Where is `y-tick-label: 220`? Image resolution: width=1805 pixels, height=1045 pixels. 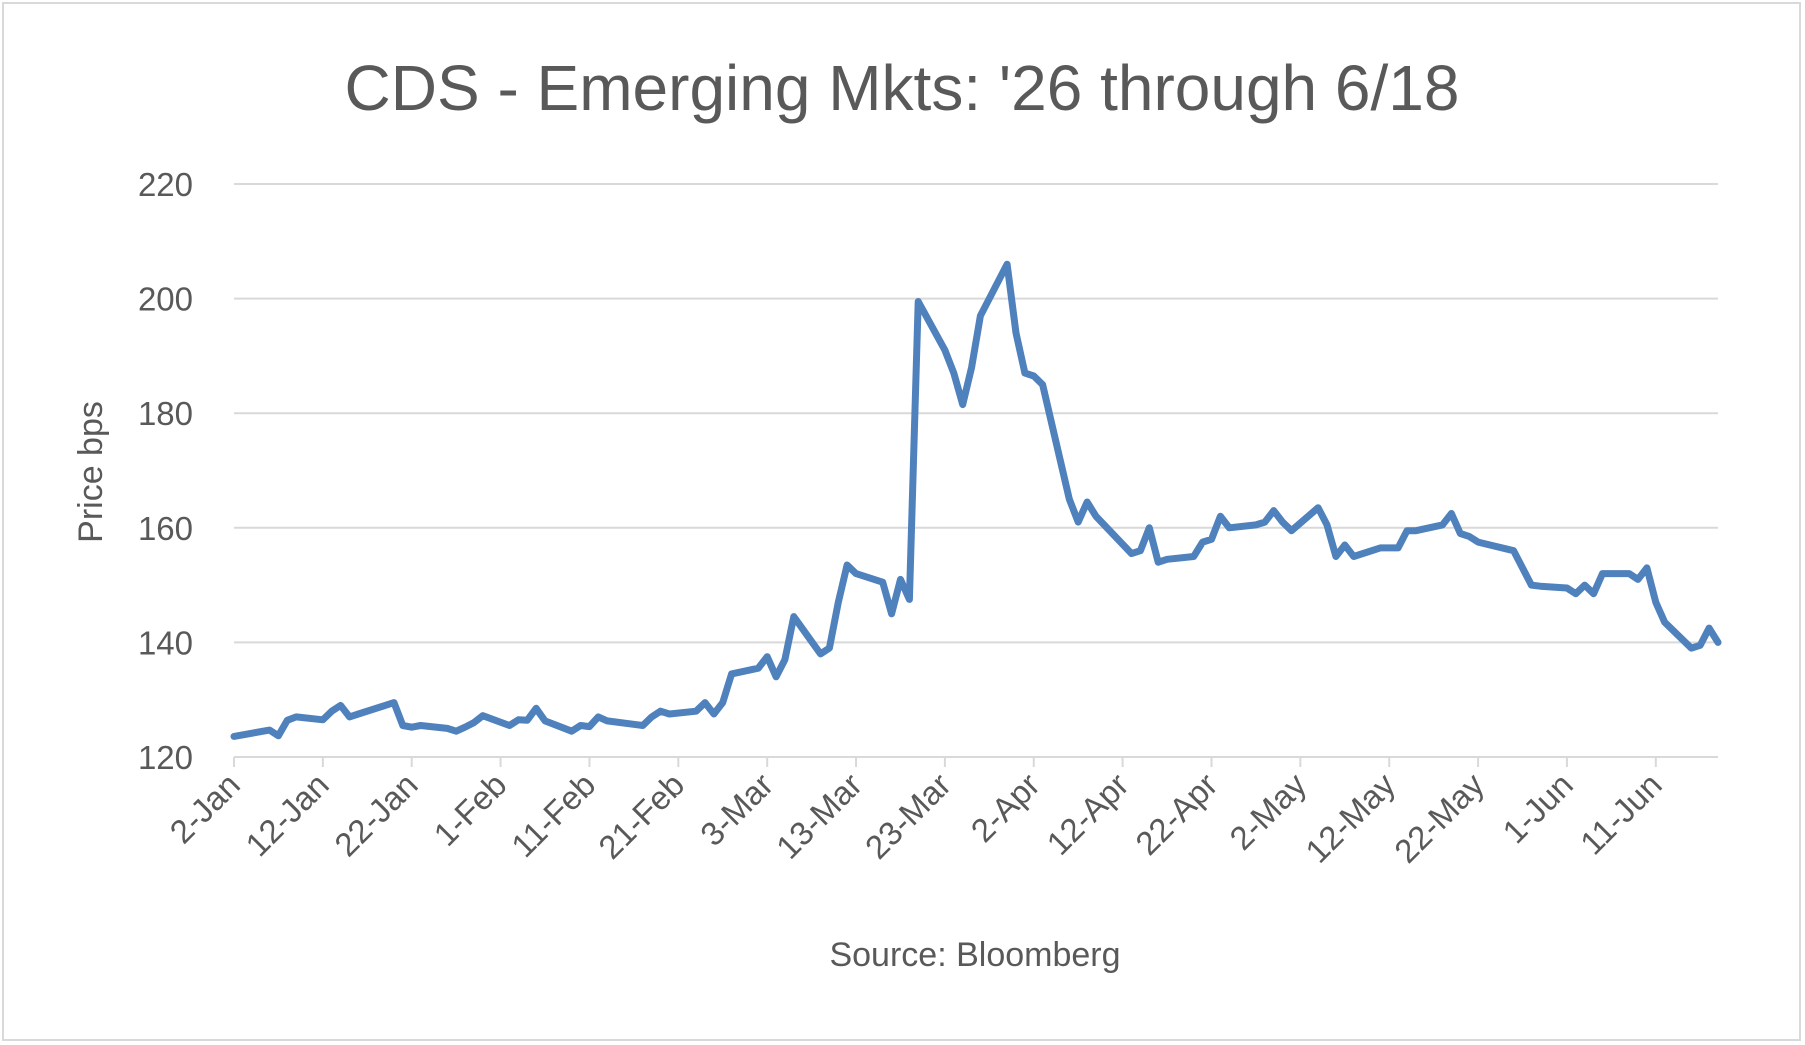 y-tick-label: 220 is located at coordinates (165, 184).